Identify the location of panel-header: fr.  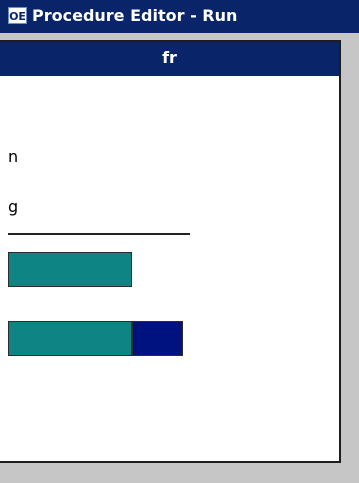
(169, 59).